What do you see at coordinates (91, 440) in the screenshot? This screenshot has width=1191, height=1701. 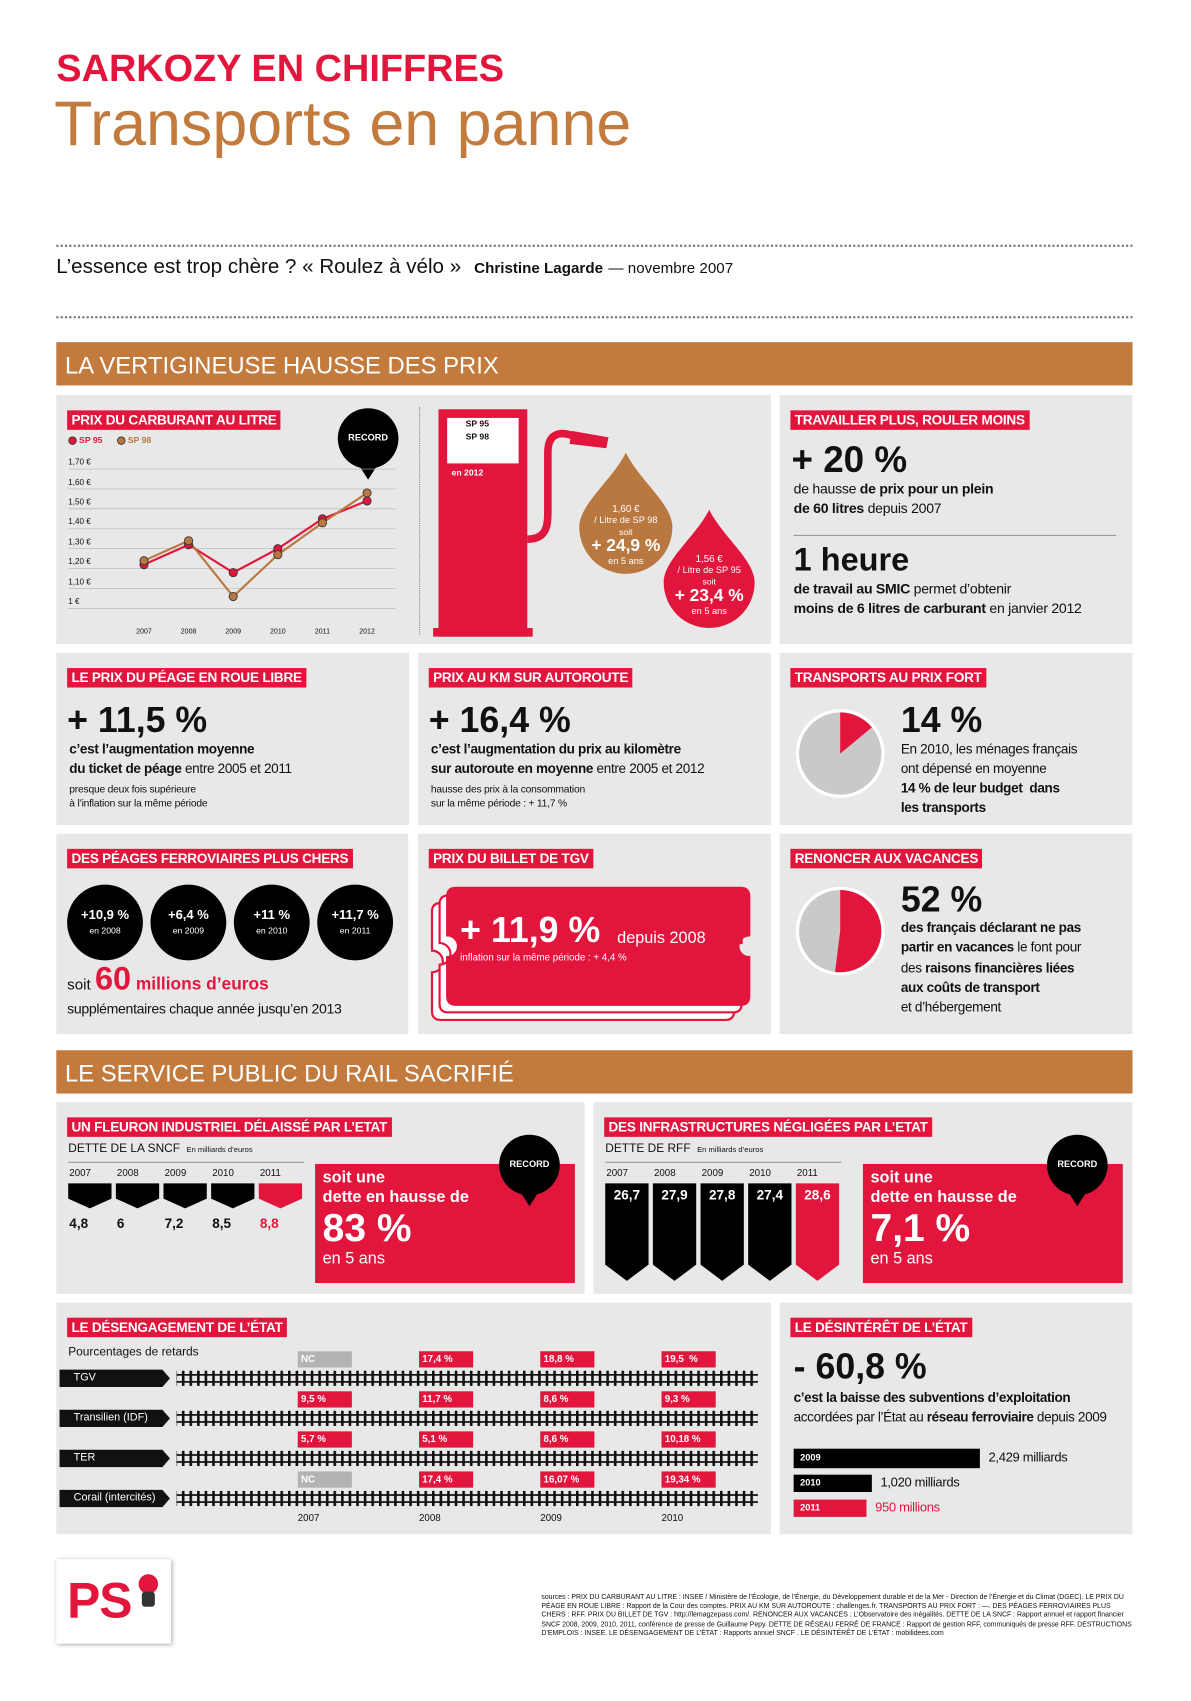 I see `legend-label: SP 95` at bounding box center [91, 440].